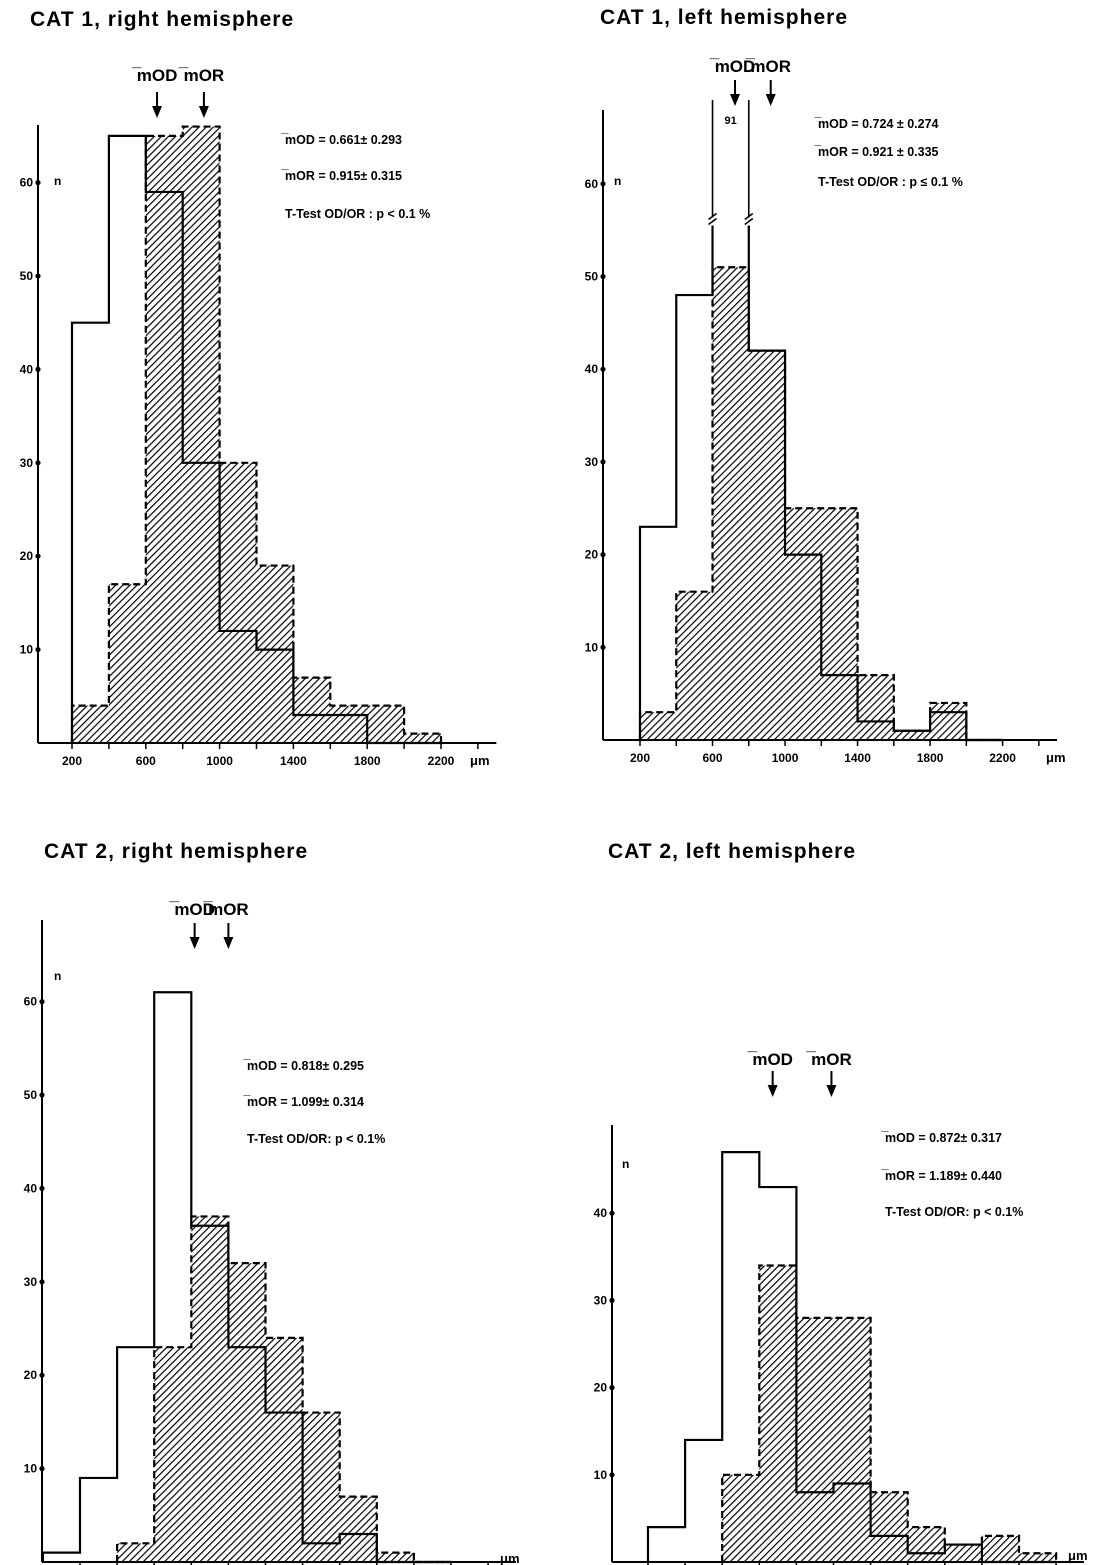  What do you see at coordinates (941, 1176) in the screenshot?
I see `panel-4-stat-mor: ̅mOR = 1.189± 0.440` at bounding box center [941, 1176].